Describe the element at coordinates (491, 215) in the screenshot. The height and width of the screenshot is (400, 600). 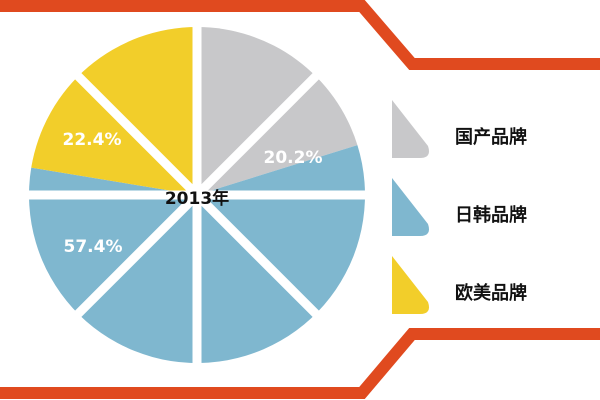
I see `legend-label: 日韩品牌` at that location.